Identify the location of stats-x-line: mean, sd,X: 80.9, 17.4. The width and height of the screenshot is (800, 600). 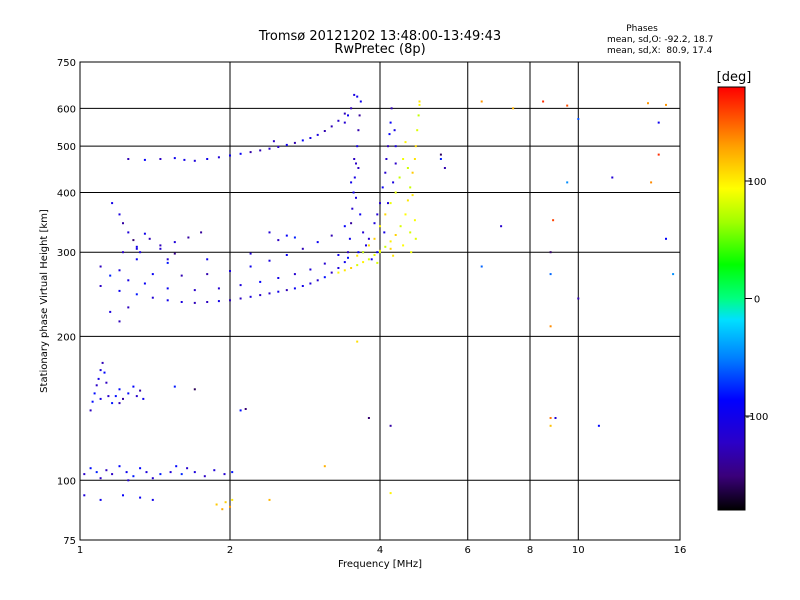
(660, 51).